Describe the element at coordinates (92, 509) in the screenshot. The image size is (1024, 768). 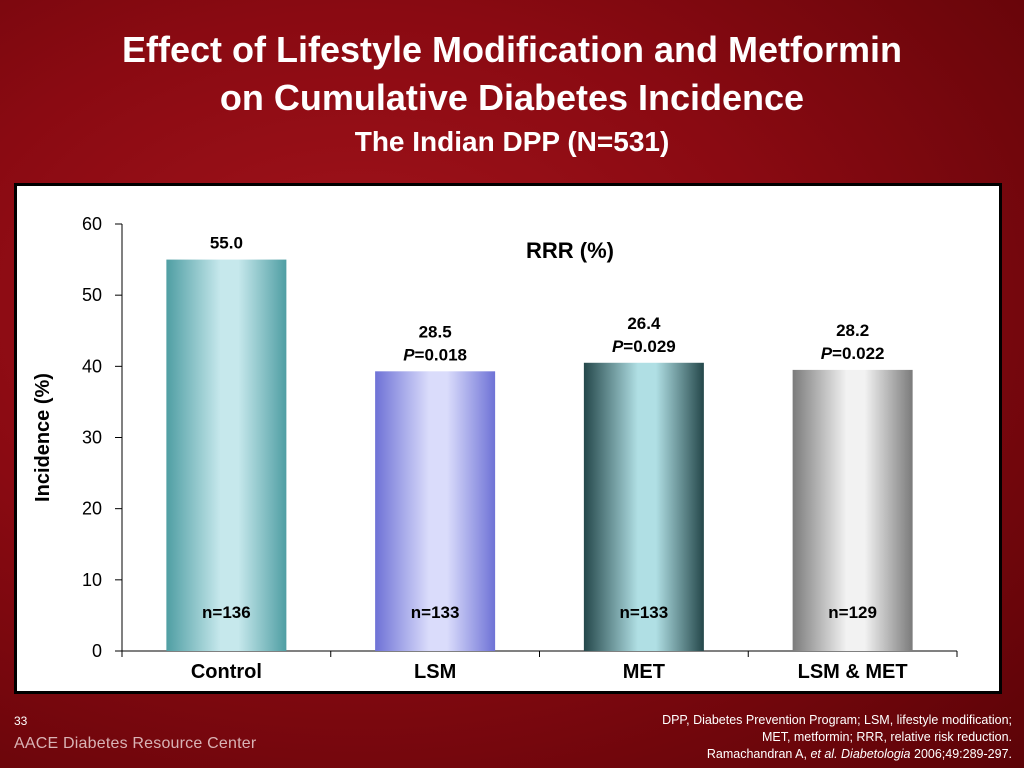
I see `y-tick-label: 20` at that location.